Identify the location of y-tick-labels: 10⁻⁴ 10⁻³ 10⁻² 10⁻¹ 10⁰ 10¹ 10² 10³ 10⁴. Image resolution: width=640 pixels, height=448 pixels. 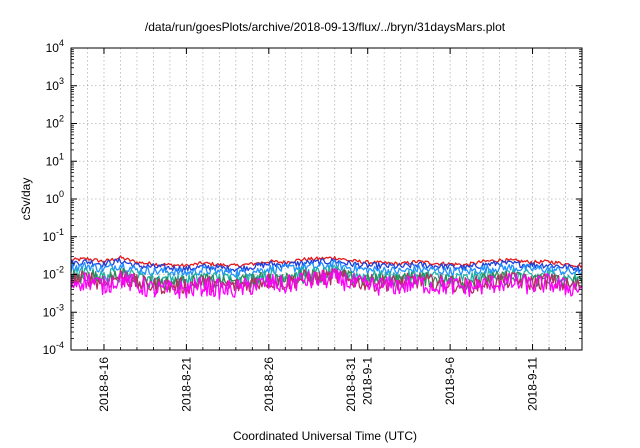
(53, 197).